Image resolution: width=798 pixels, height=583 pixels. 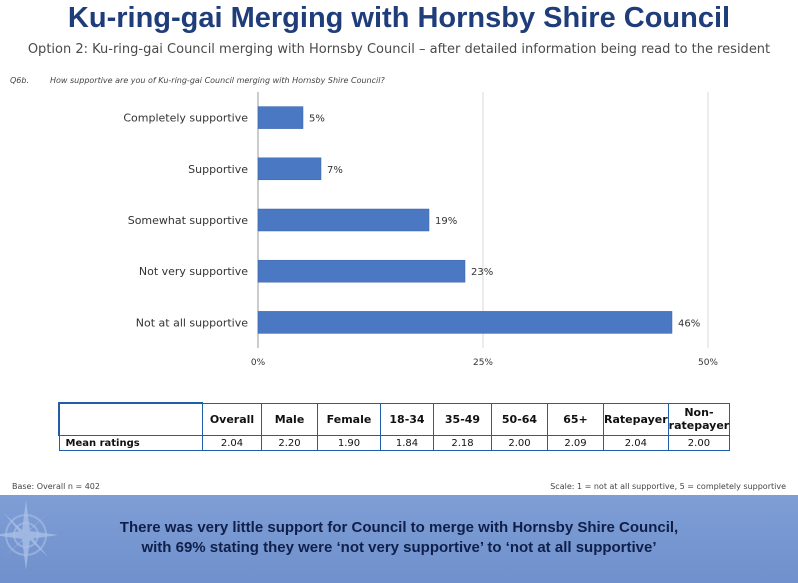 What do you see at coordinates (218, 169) in the screenshot?
I see `category-label: Supportive` at bounding box center [218, 169].